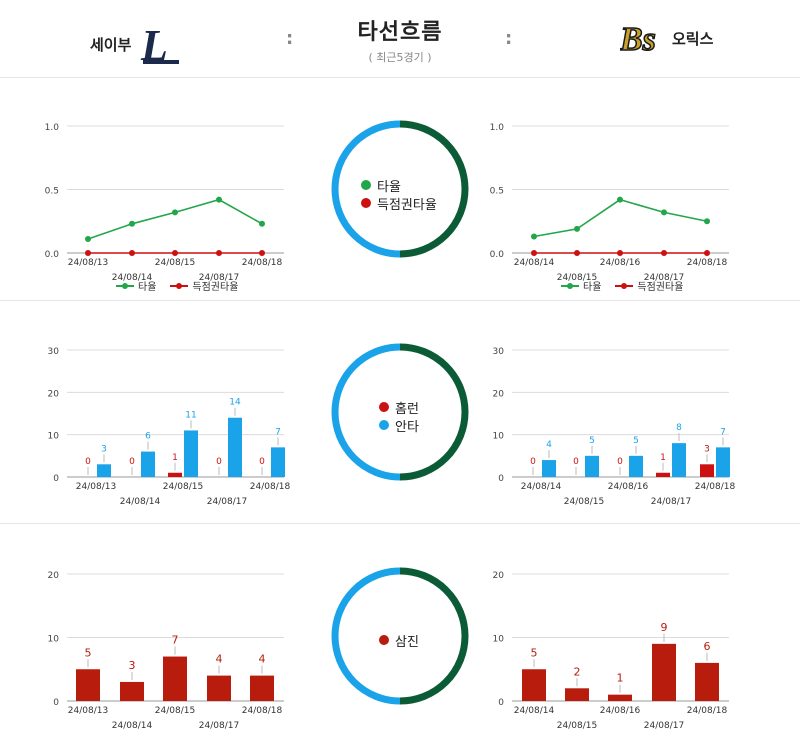 The image size is (800, 745). What do you see at coordinates (135, 44) in the screenshot?
I see `left-team: 세이부 L` at bounding box center [135, 44].